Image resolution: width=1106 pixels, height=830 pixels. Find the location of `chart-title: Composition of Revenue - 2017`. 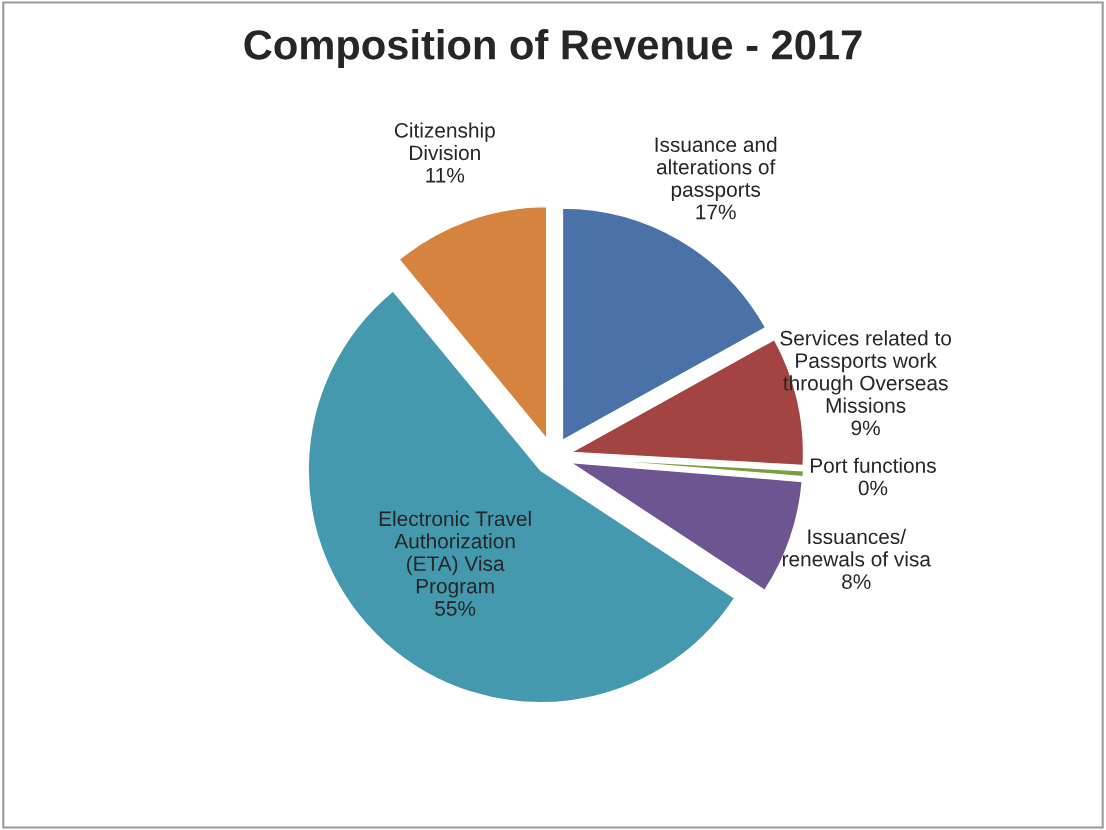

chart-title: Composition of Revenue - 2017 is located at coordinates (553, 48).